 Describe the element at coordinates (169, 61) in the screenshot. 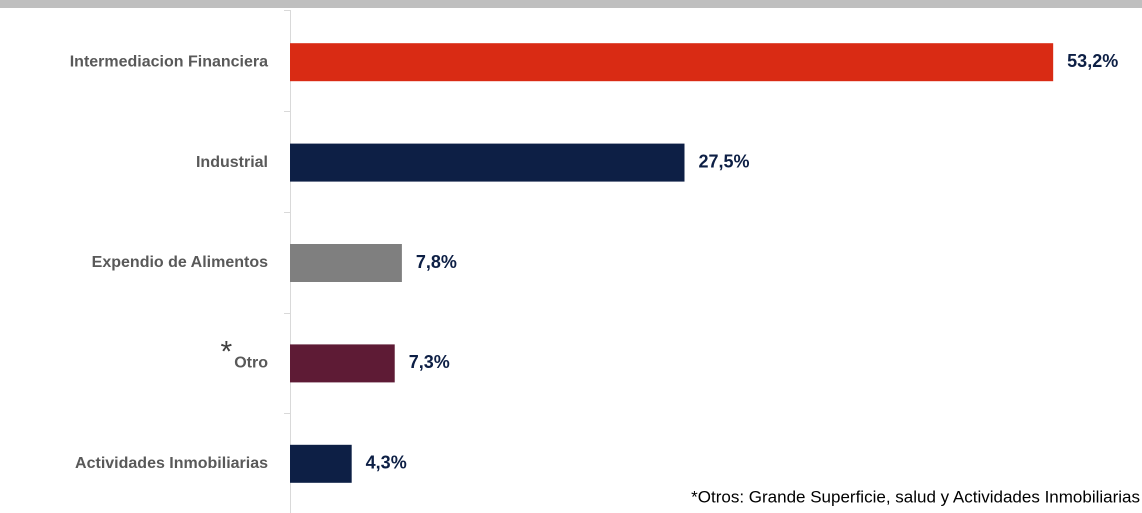

I see `category-label: Intermediacion Financiera` at that location.